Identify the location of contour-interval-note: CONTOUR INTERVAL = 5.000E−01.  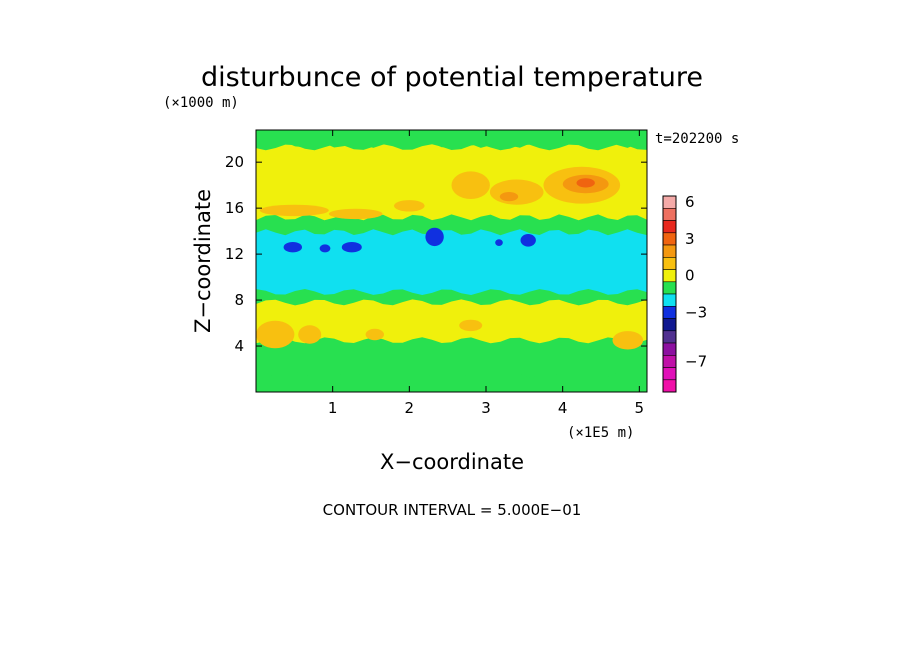
(452, 510).